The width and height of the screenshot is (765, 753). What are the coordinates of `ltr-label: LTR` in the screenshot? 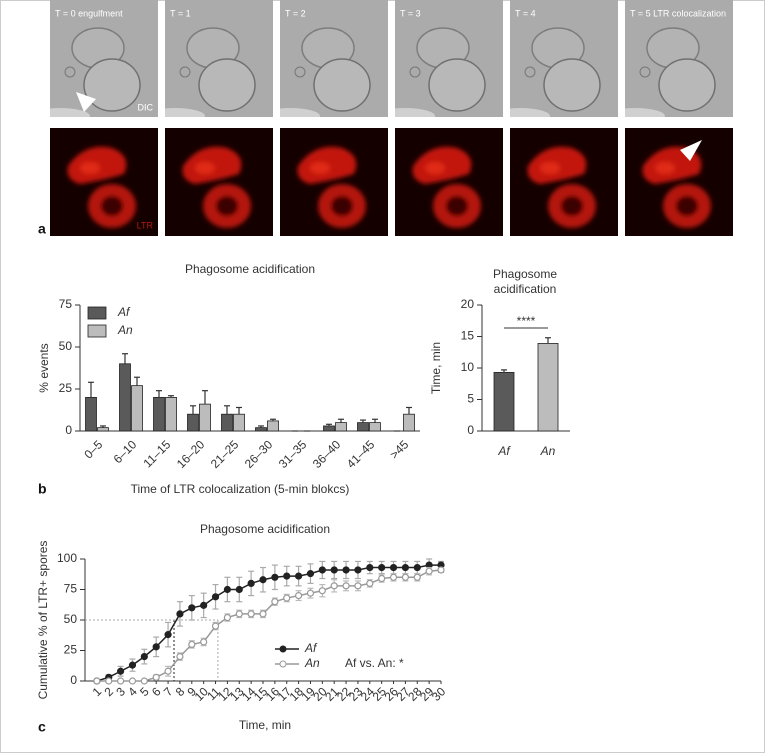 It's located at (145, 225).